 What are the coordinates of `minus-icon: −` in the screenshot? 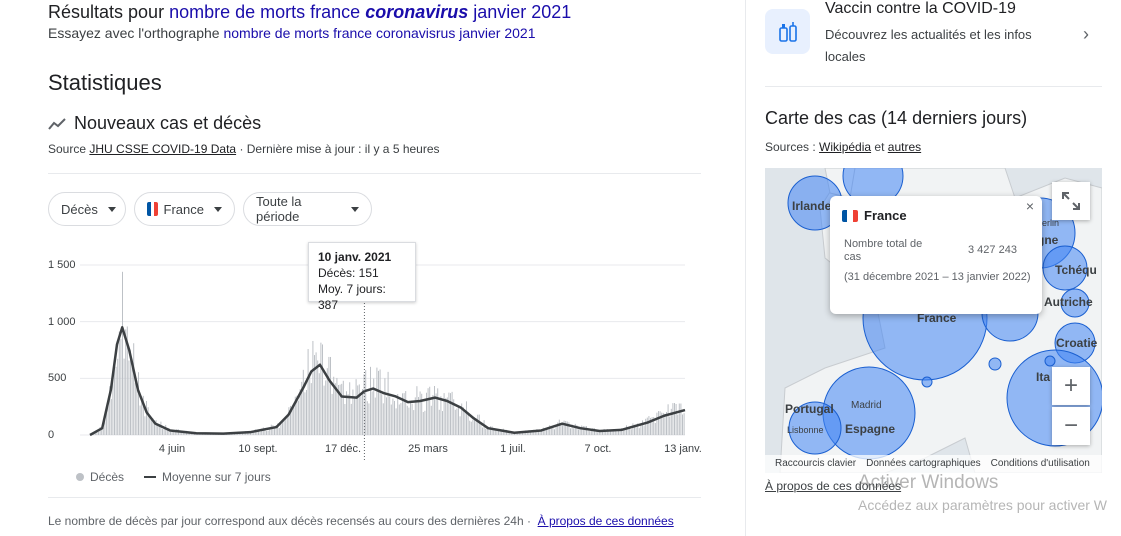 It's located at (1070, 425).